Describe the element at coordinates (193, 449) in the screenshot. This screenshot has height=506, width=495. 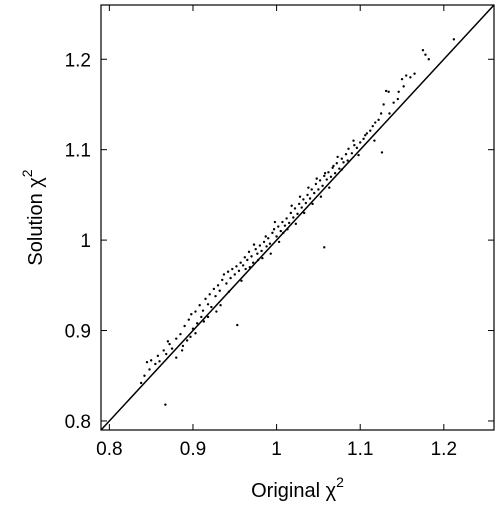
I see `x-tick-label: 0.9` at that location.